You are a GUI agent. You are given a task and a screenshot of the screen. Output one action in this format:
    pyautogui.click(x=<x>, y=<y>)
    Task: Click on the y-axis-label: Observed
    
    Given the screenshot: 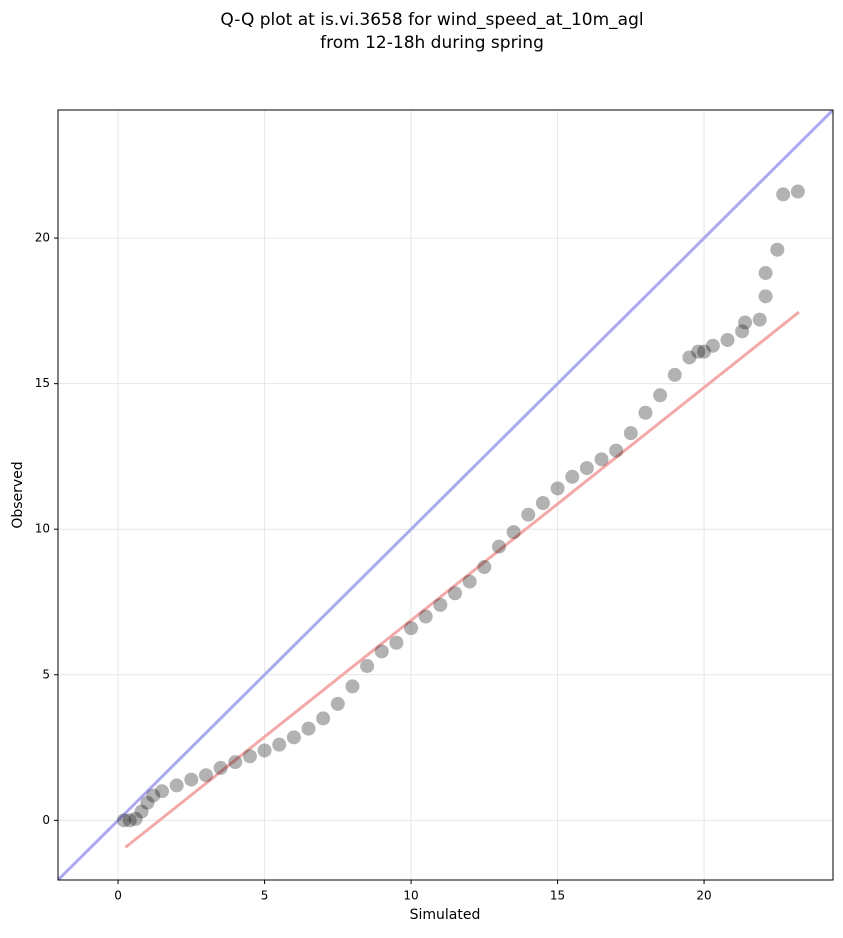 What is the action you would take?
    pyautogui.click(x=18, y=494)
    